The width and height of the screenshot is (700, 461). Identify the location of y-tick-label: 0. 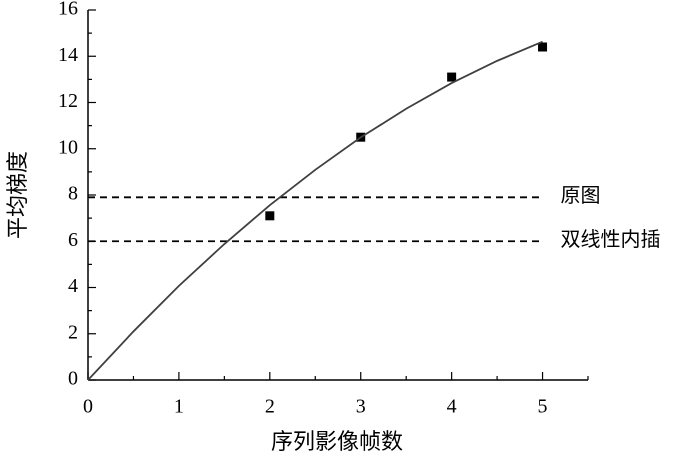
(73, 379).